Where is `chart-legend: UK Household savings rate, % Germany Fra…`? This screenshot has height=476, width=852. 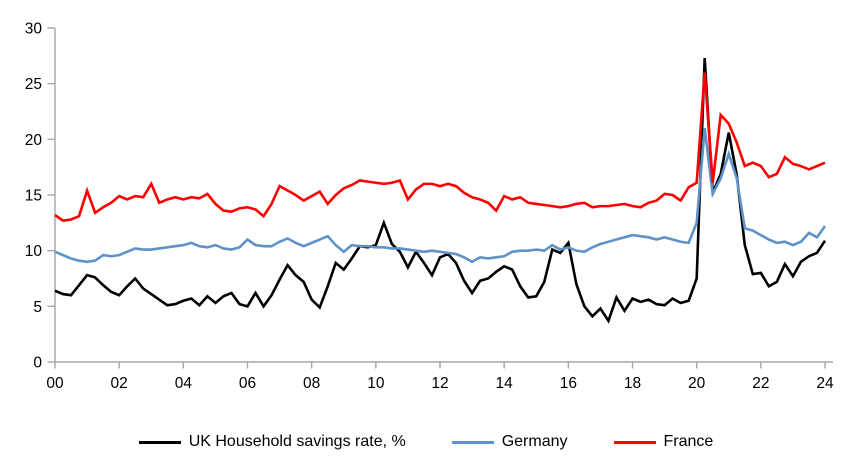 chart-legend: UK Household savings rate, % Germany Fra… is located at coordinates (426, 442).